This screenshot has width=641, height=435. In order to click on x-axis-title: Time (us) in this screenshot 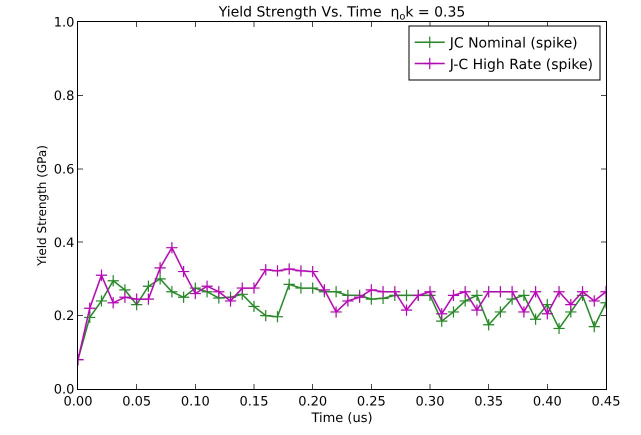, I will do `click(341, 418)`.